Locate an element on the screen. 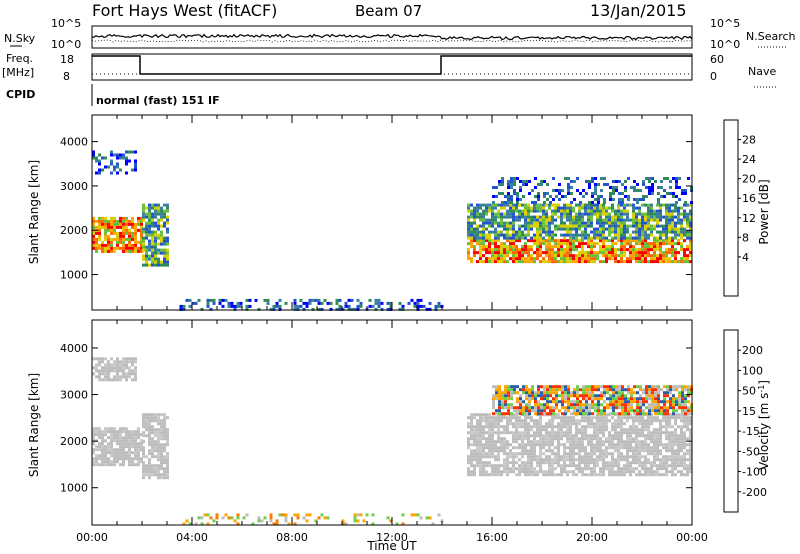  echo-region is located at coordinates (579, 445).